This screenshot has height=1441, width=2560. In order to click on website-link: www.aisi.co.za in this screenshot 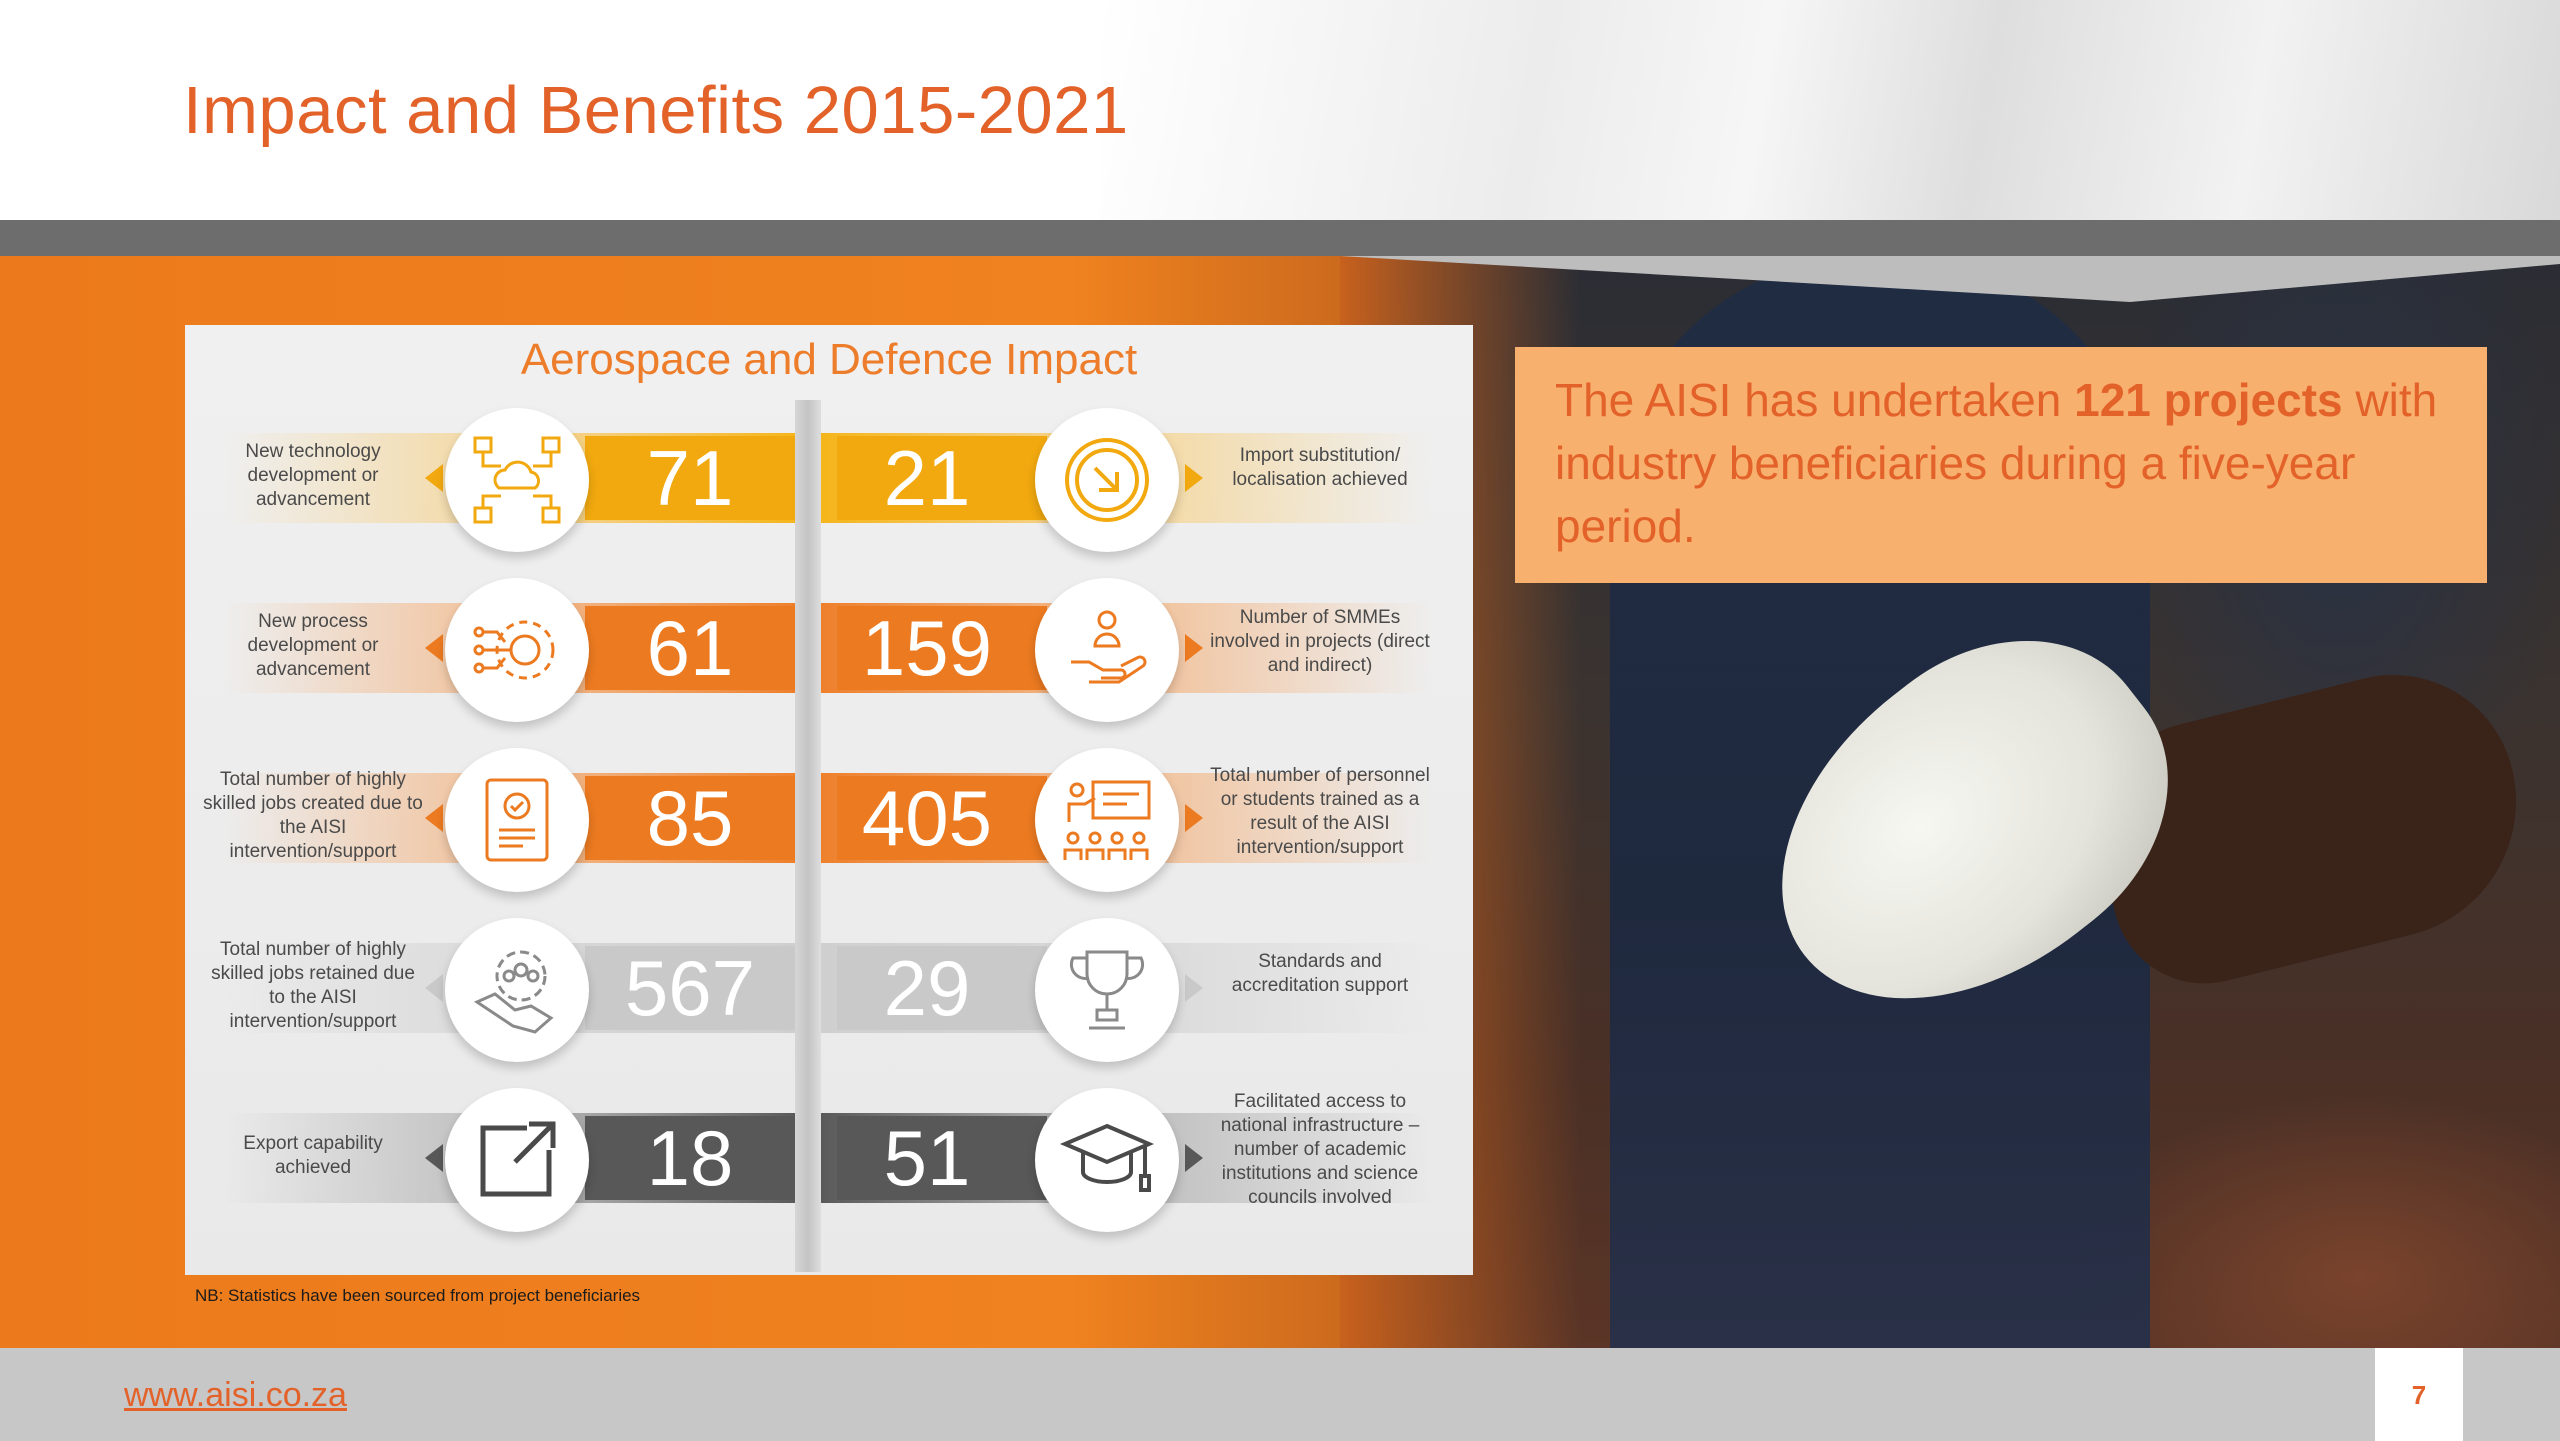, I will do `click(235, 1395)`.